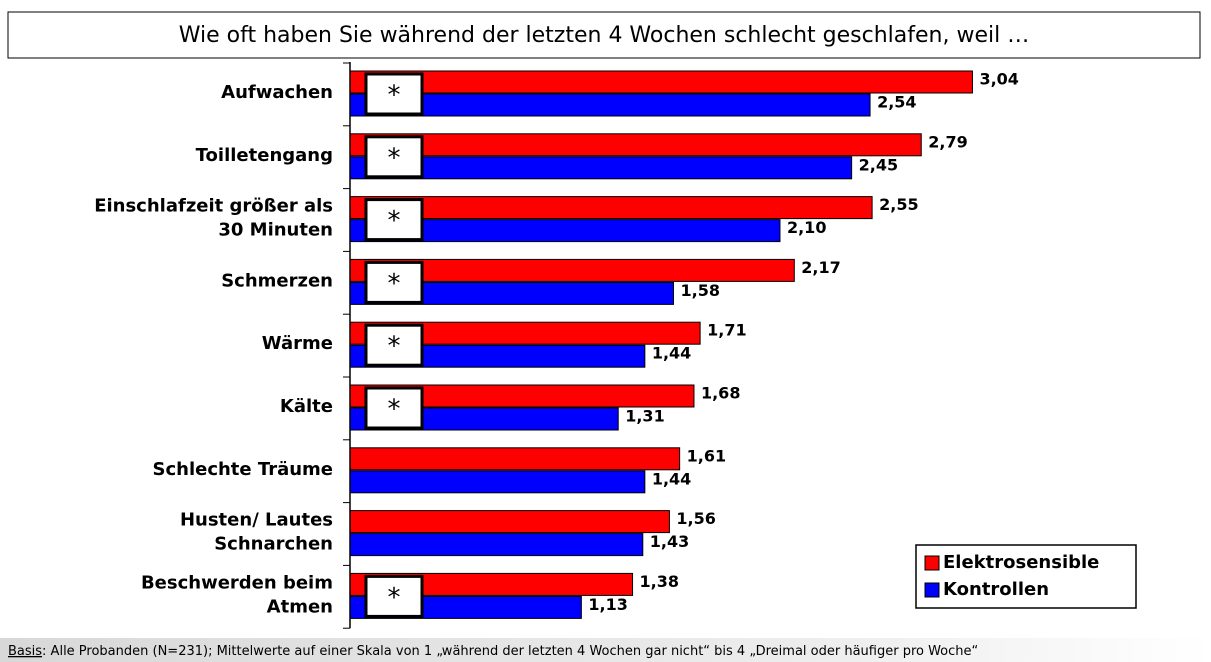 The height and width of the screenshot is (662, 1211). I want to click on category-label: Schlechte Träume, so click(243, 469).